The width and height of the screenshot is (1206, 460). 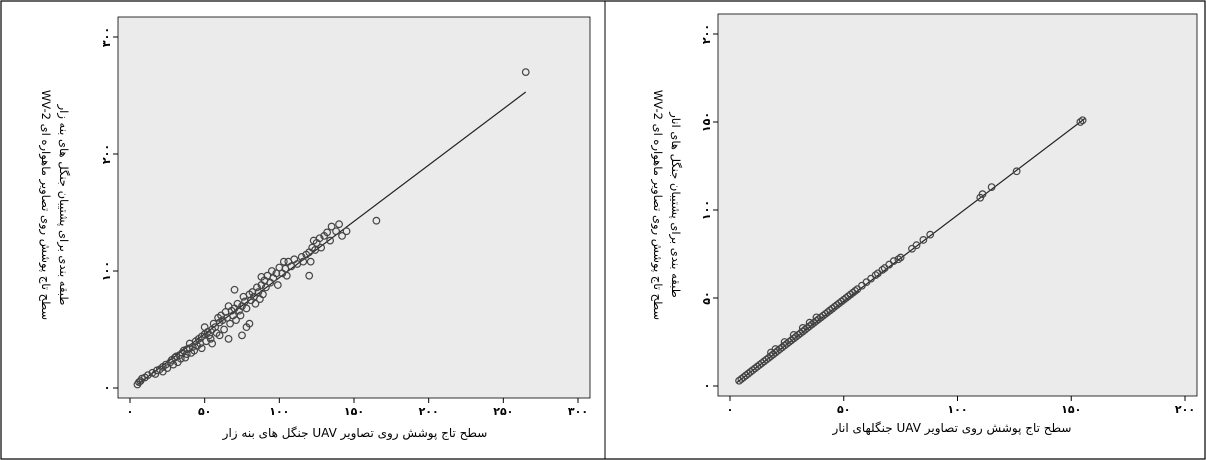 I want to click on y-tick-label: ۳۰۰, so click(x=106, y=37).